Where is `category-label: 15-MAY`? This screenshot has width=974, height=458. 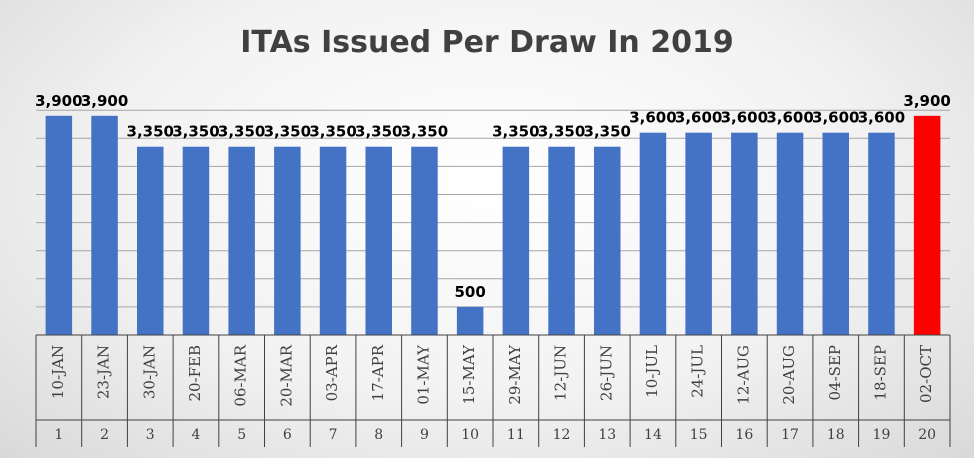
category-label: 15-MAY is located at coordinates (469, 374).